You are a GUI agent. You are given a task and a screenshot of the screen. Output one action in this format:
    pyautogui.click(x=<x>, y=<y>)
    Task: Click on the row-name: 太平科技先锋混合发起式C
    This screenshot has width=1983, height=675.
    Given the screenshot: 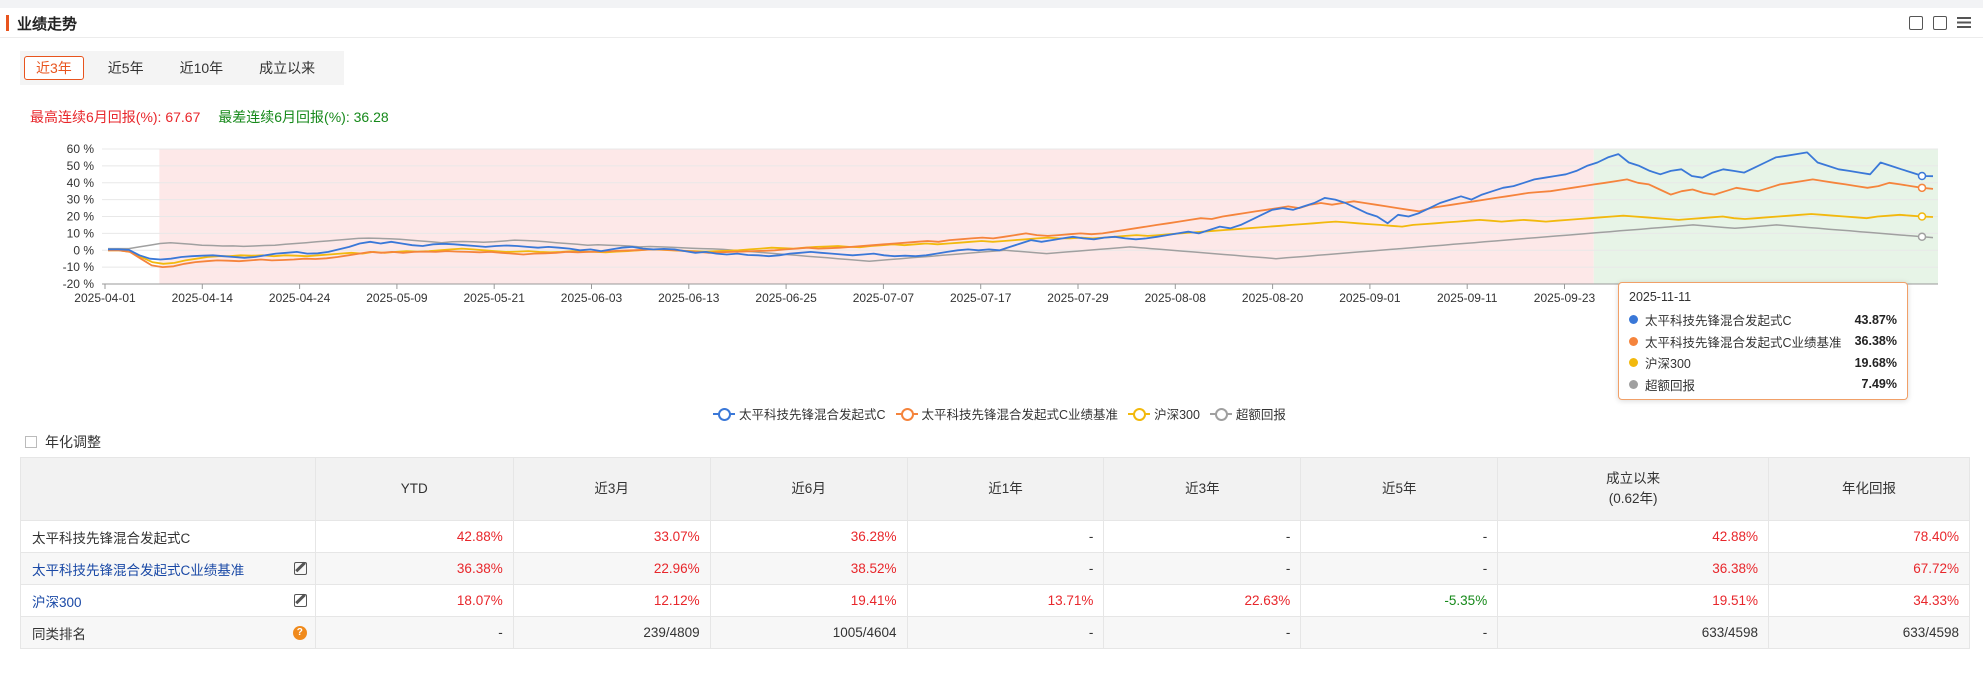 What is the action you would take?
    pyautogui.click(x=168, y=536)
    